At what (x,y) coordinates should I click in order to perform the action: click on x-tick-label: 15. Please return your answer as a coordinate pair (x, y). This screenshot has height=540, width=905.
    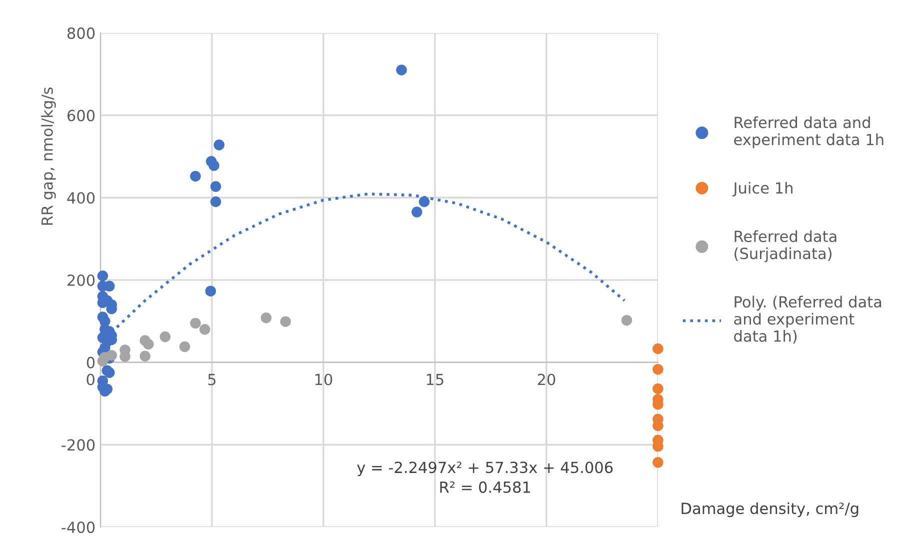
    Looking at the image, I should click on (435, 380).